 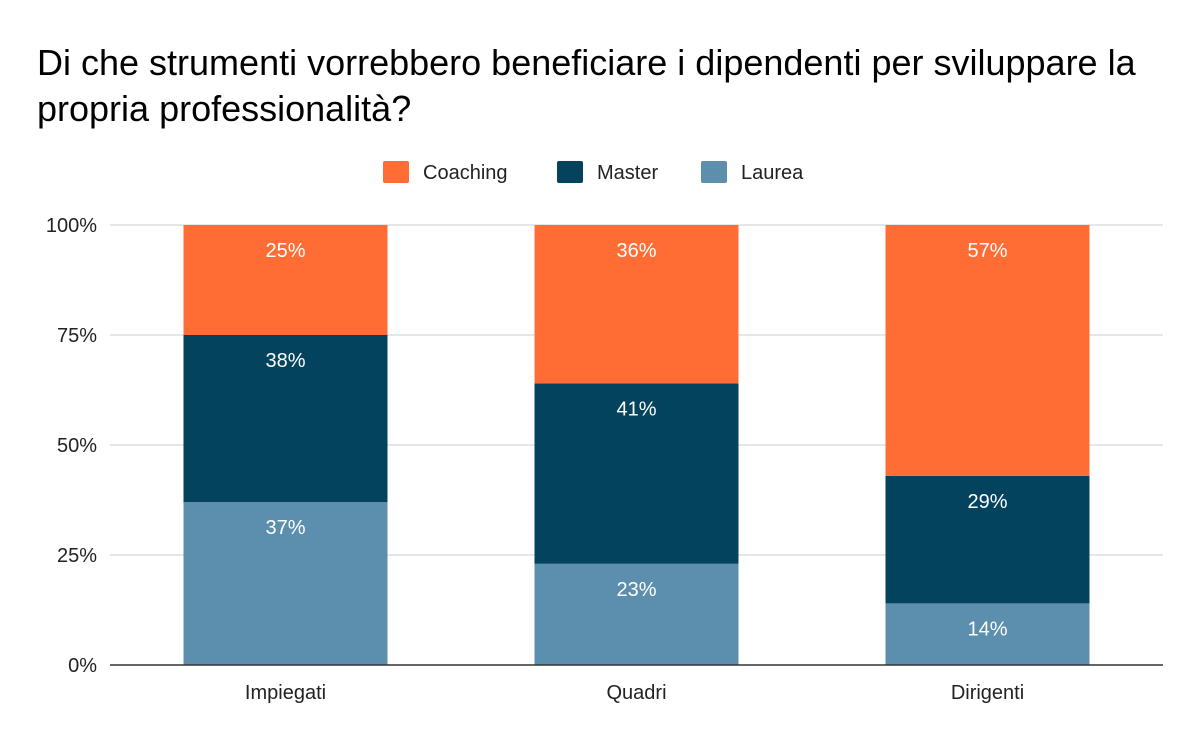 What do you see at coordinates (285, 419) in the screenshot?
I see `bar-master-impiegati` at bounding box center [285, 419].